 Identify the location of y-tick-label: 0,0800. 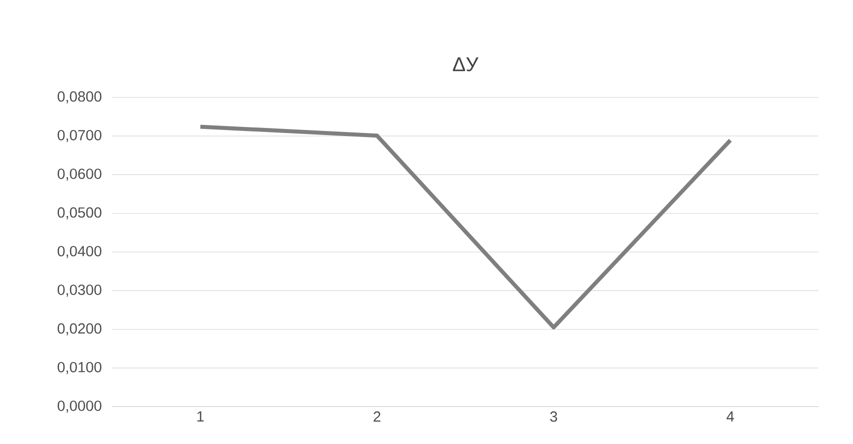
(80, 97).